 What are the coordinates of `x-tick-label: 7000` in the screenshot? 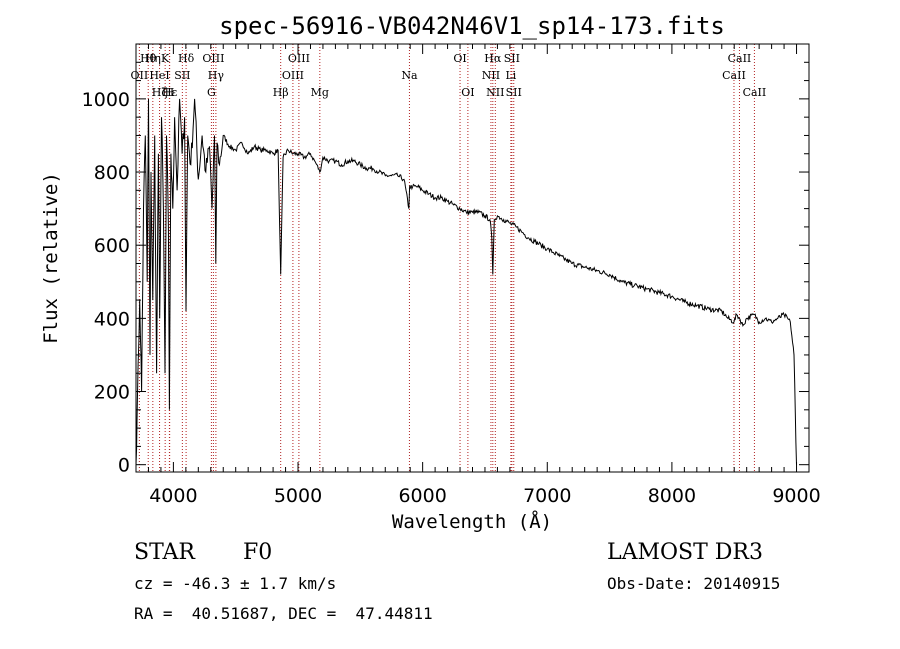 It's located at (547, 496).